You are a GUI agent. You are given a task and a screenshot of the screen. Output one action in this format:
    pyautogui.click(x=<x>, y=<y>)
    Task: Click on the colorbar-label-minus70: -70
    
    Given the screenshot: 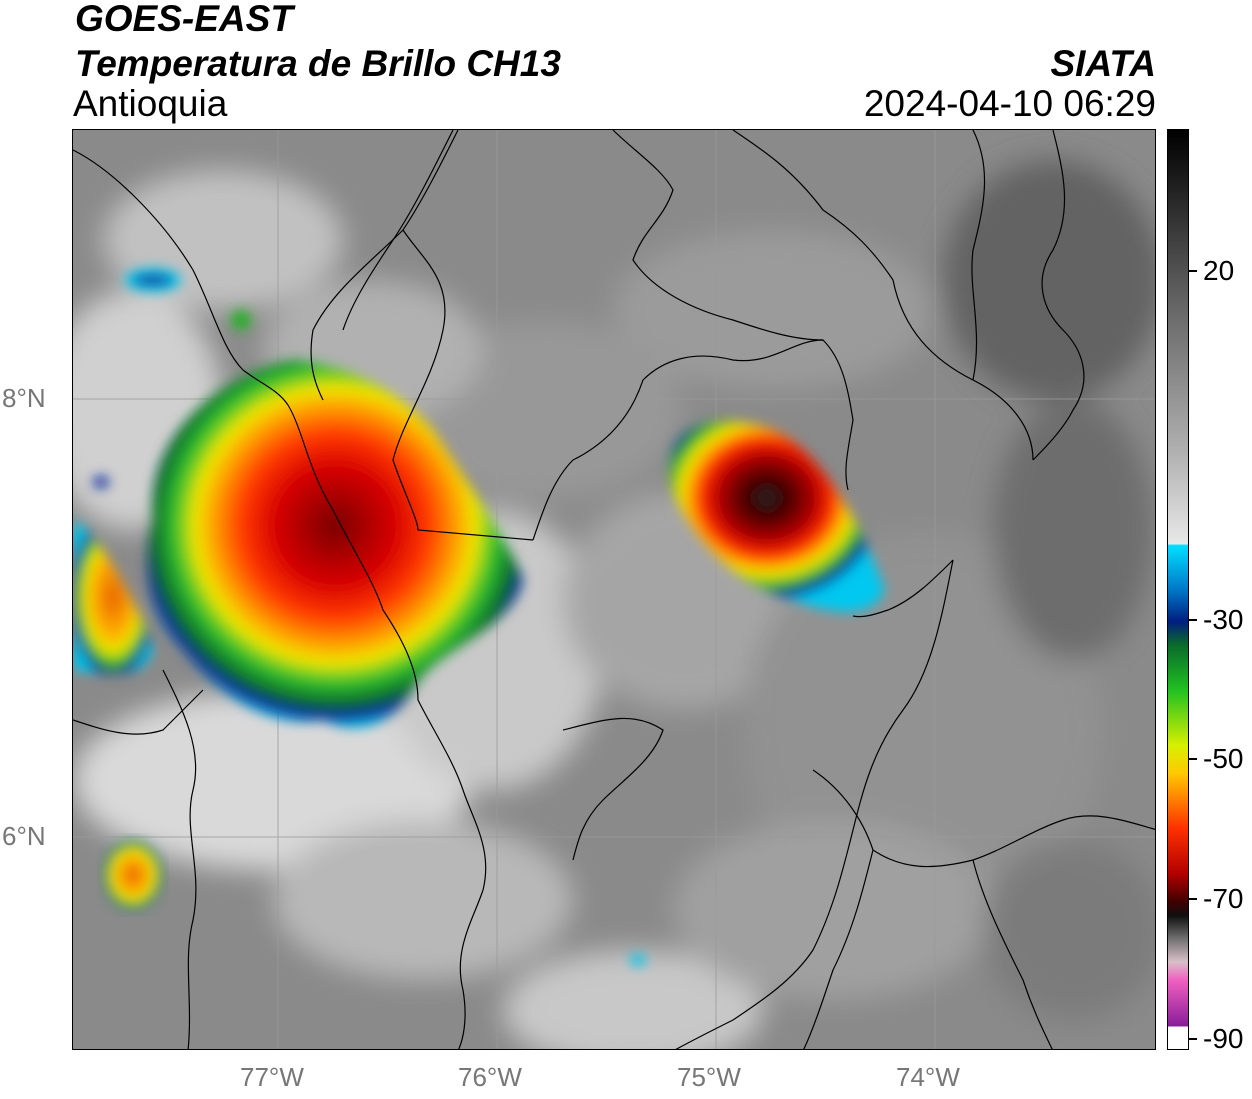 What is the action you would take?
    pyautogui.click(x=1223, y=898)
    